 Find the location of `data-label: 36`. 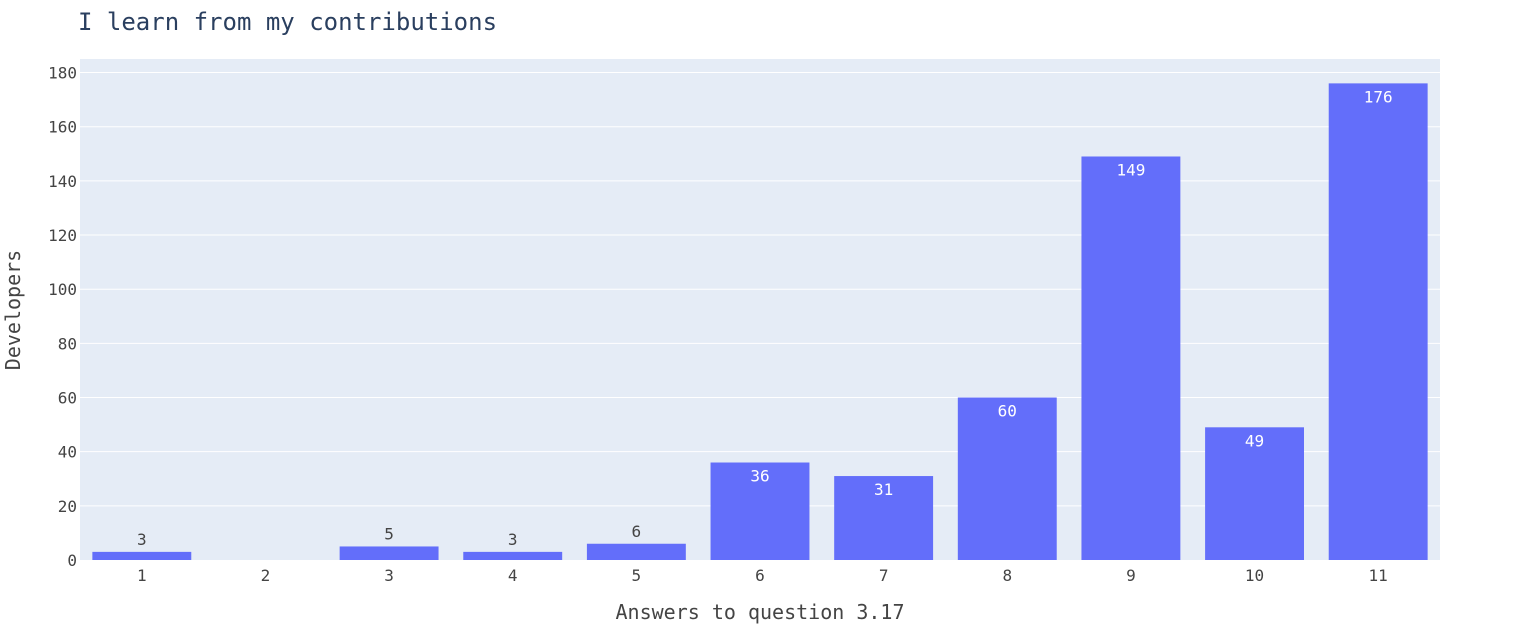

data-label: 36 is located at coordinates (759, 476).